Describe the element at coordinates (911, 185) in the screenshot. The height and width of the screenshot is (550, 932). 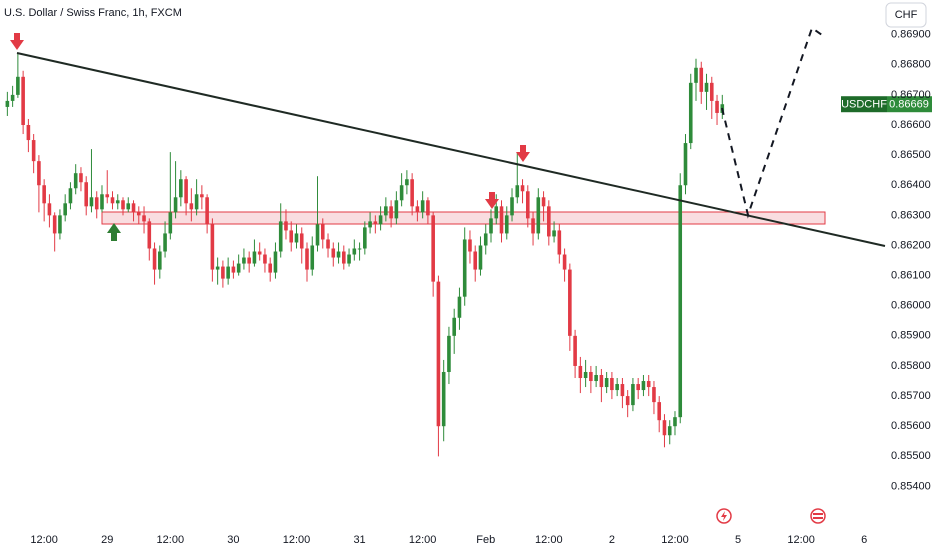
I see `y-tick-label: 0.86400` at that location.